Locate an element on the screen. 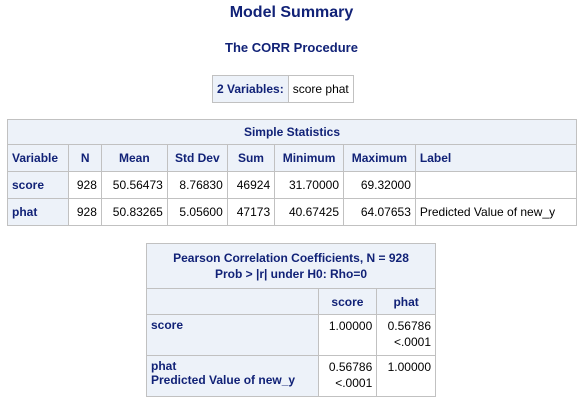  row-name: score is located at coordinates (167, 325).